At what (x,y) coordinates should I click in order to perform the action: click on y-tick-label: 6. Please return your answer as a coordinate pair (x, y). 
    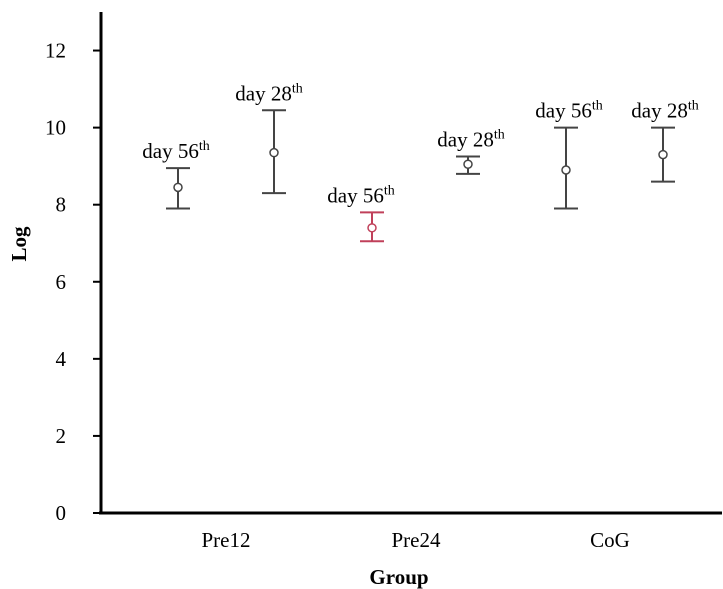
    Looking at the image, I should click on (61, 282).